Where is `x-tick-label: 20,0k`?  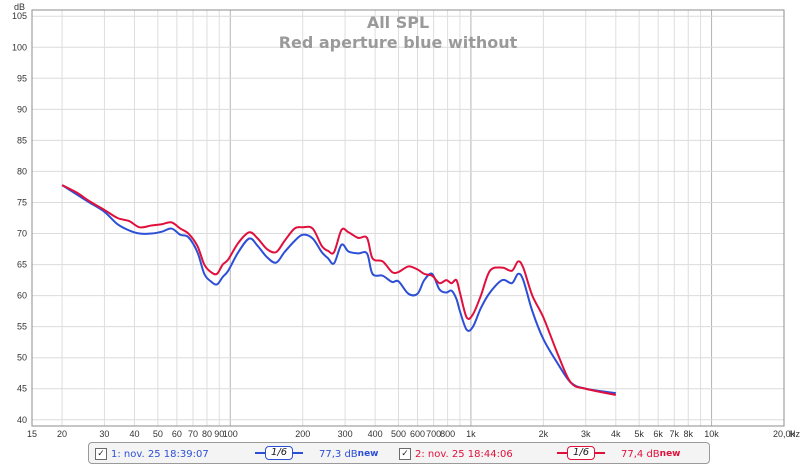
x-tick-label: 20,0k is located at coordinates (784, 434).